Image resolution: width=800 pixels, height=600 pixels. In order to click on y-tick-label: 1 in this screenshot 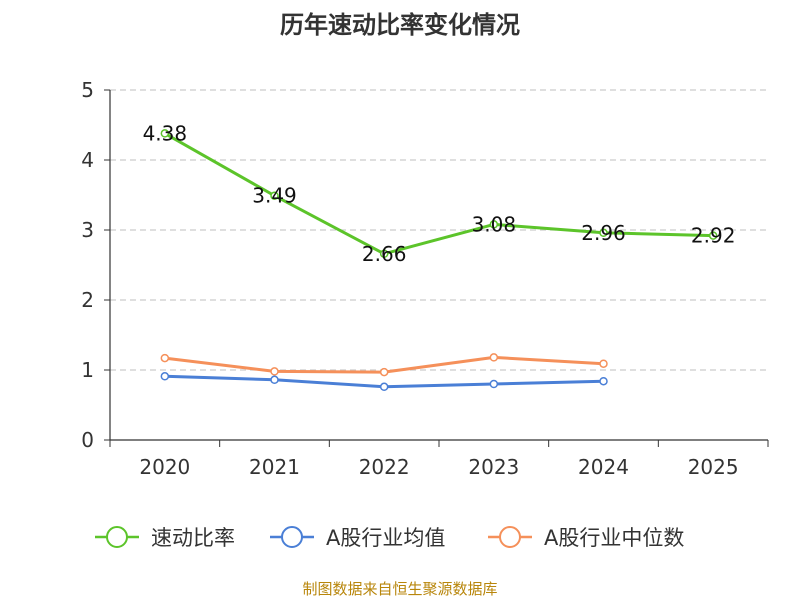, I will do `click(87, 370)`.